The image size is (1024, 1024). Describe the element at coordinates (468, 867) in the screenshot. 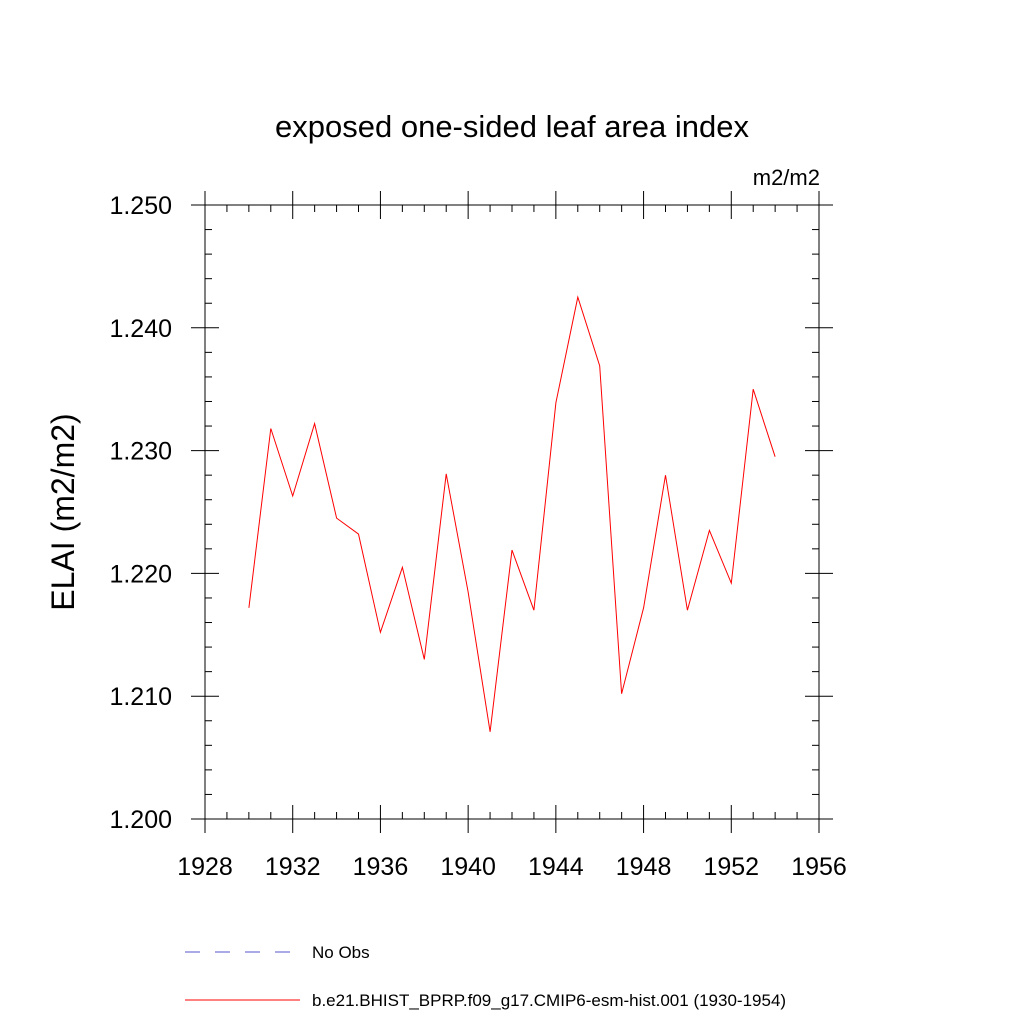

I see `x-tick-label: 1940` at that location.